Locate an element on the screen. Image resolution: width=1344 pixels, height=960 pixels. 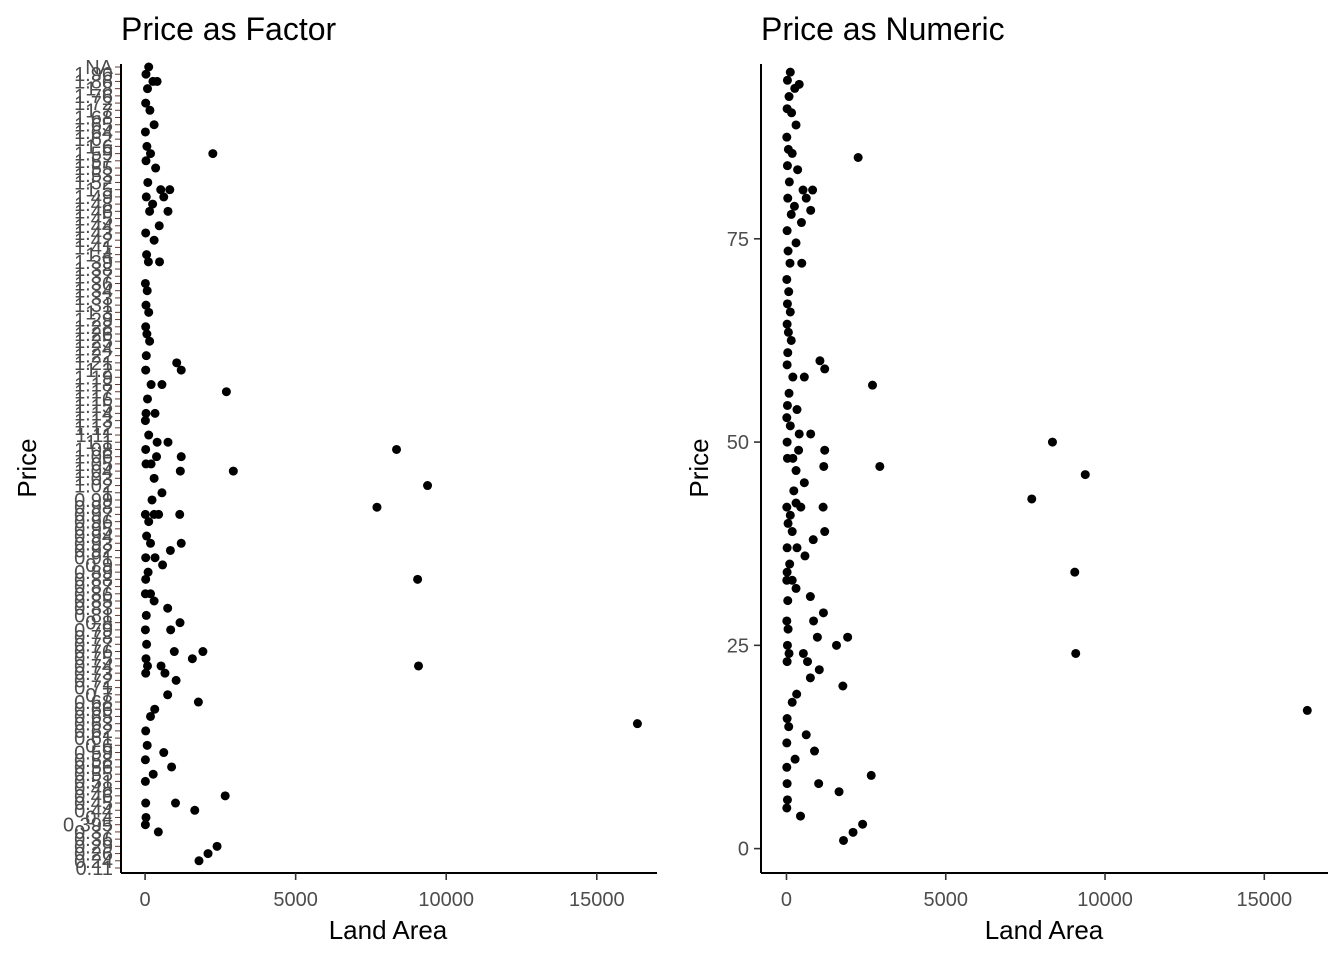
factor-x-tick-label-10000: 10000 is located at coordinates (446, 900).